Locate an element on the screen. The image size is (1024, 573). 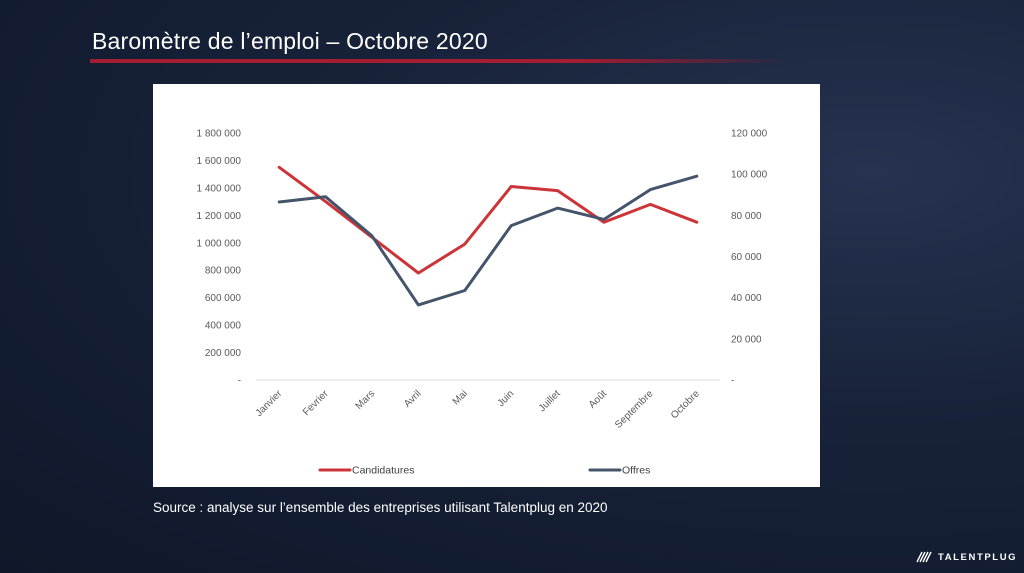
x-tick-label: Septembre is located at coordinates (634, 409).